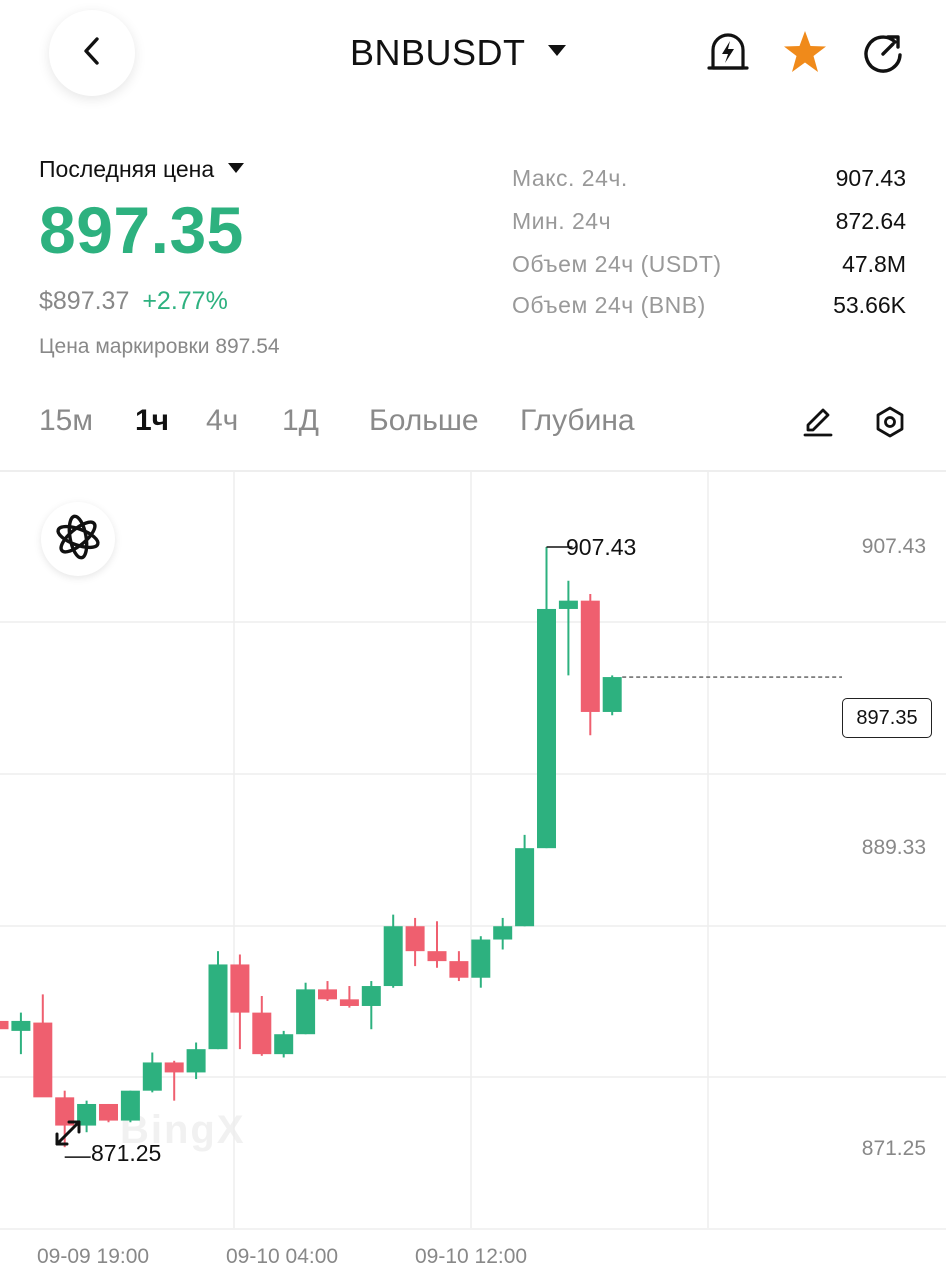 Image resolution: width=946 pixels, height=1280 pixels. I want to click on high-price-label: 907.43, so click(601, 547).